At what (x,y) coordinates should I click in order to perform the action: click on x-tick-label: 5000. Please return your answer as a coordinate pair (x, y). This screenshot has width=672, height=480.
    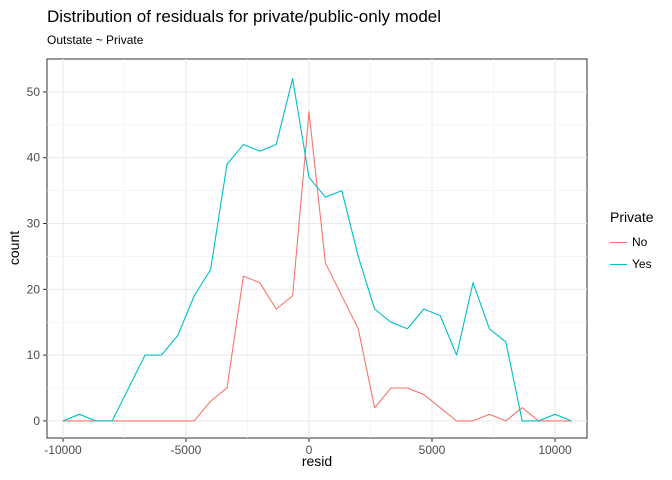
    Looking at the image, I should click on (432, 450).